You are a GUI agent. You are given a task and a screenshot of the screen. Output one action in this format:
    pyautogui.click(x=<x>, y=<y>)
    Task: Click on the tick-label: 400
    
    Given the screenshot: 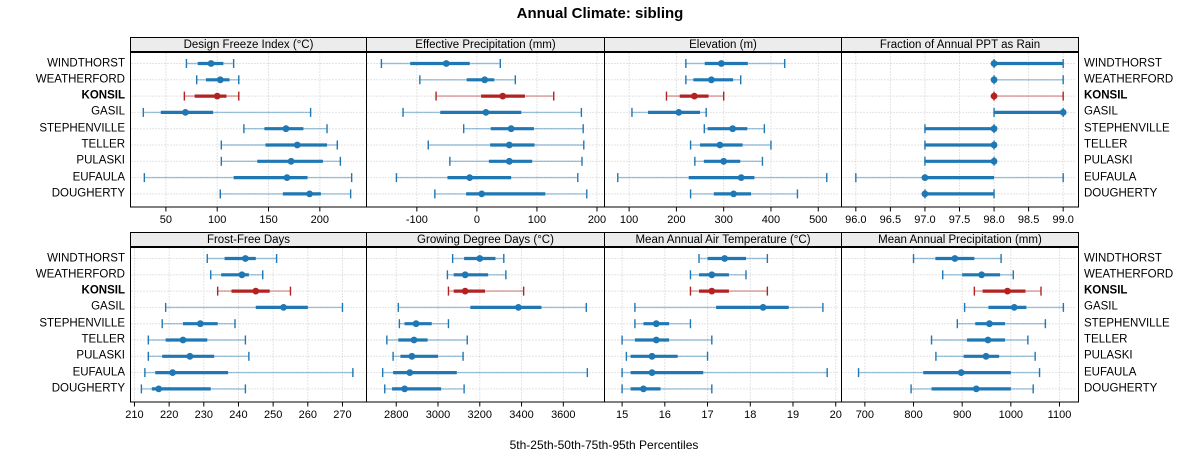 What is the action you would take?
    pyautogui.click(x=771, y=220)
    